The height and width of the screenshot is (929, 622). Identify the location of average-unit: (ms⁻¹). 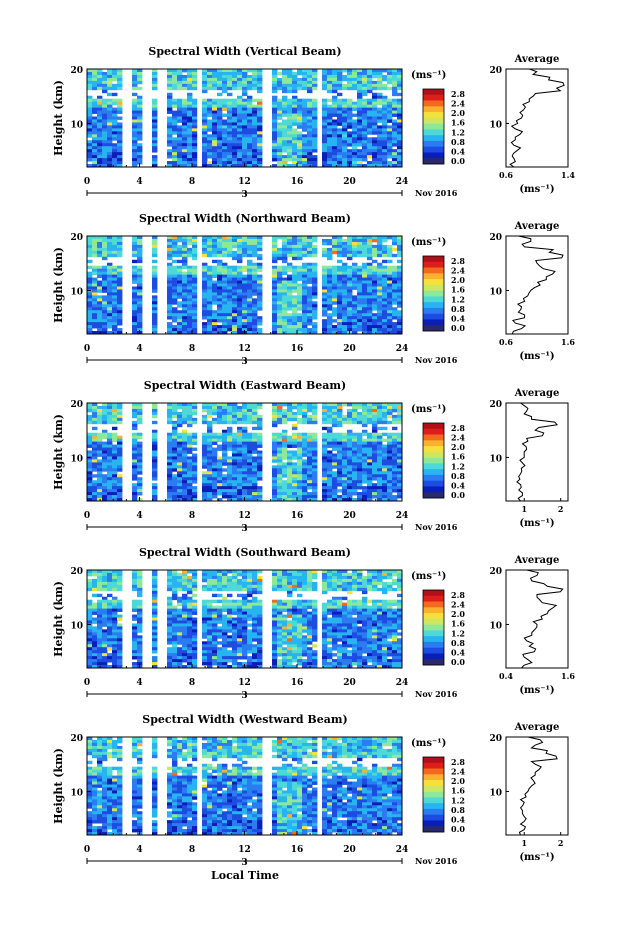
(536, 523).